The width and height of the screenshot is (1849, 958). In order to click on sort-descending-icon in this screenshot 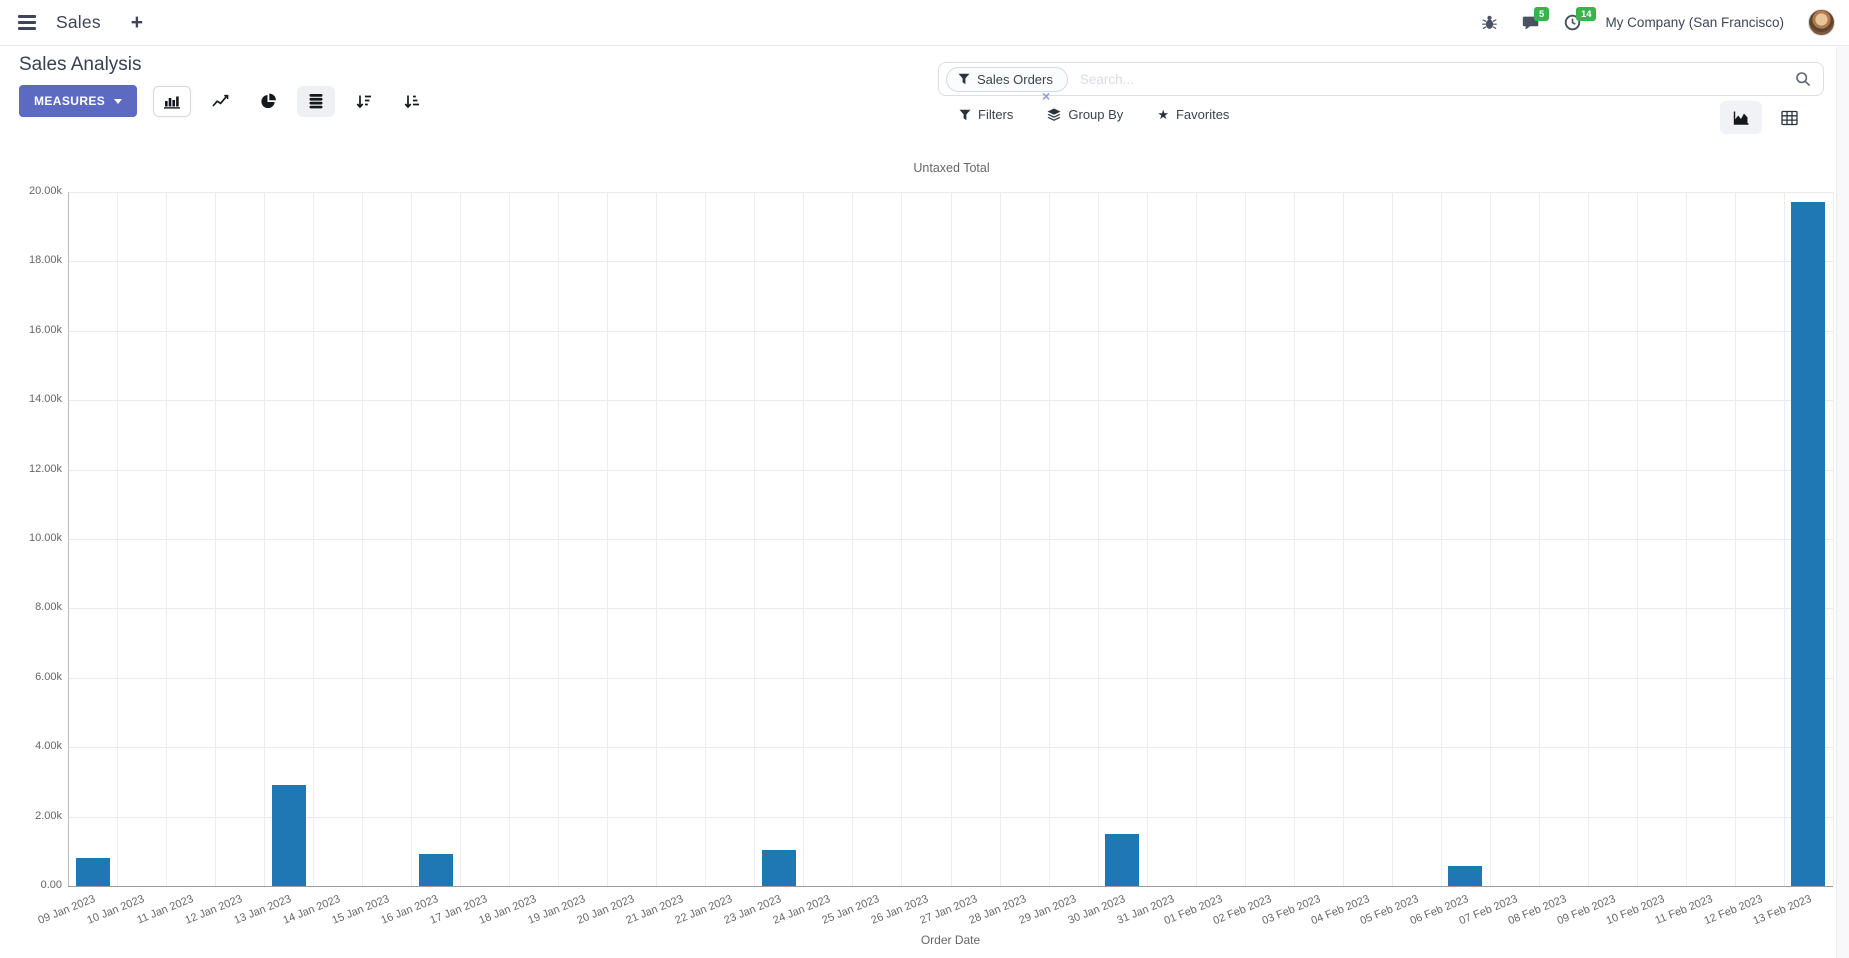, I will do `click(364, 101)`.